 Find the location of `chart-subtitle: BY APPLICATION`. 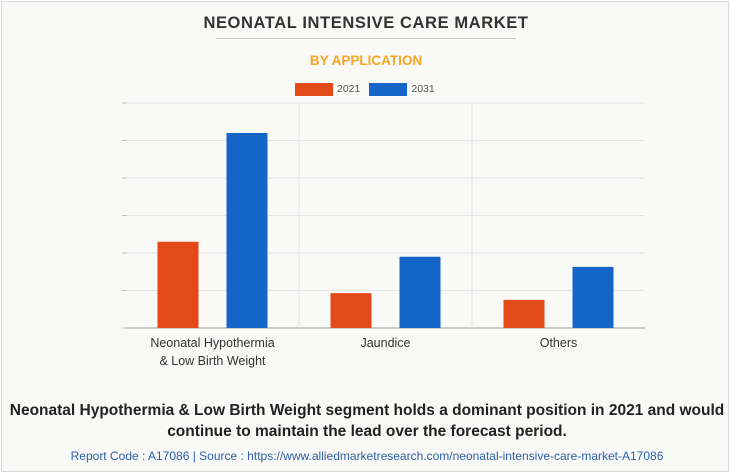

chart-subtitle: BY APPLICATION is located at coordinates (366, 60).